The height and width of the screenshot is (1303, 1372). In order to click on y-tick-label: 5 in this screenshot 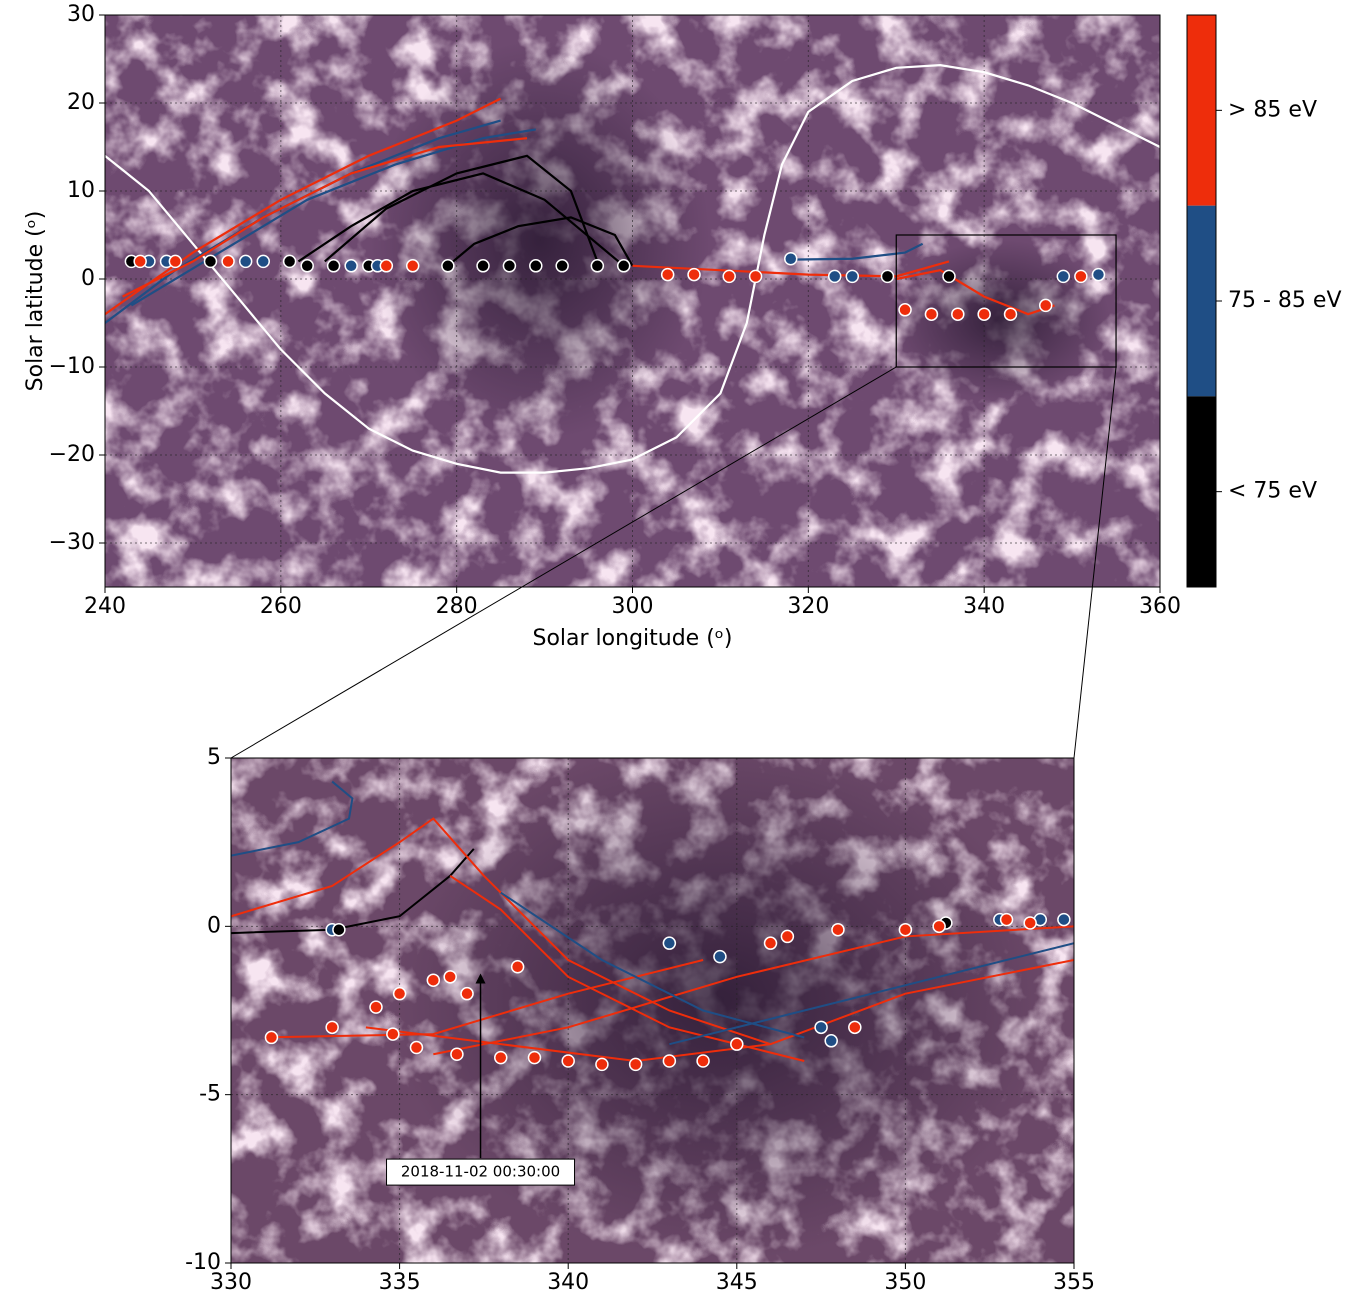, I will do `click(214, 757)`.